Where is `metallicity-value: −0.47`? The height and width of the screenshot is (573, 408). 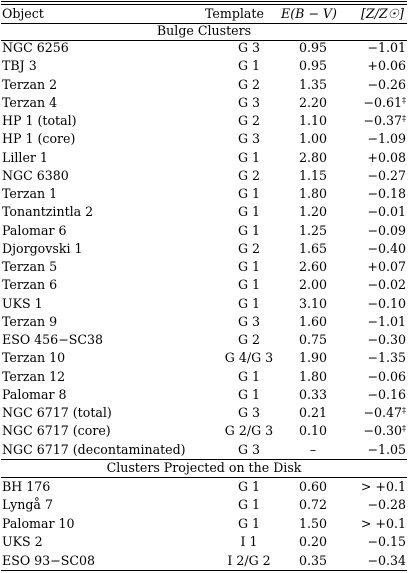
metallicity-value: −0.47 is located at coordinates (382, 412).